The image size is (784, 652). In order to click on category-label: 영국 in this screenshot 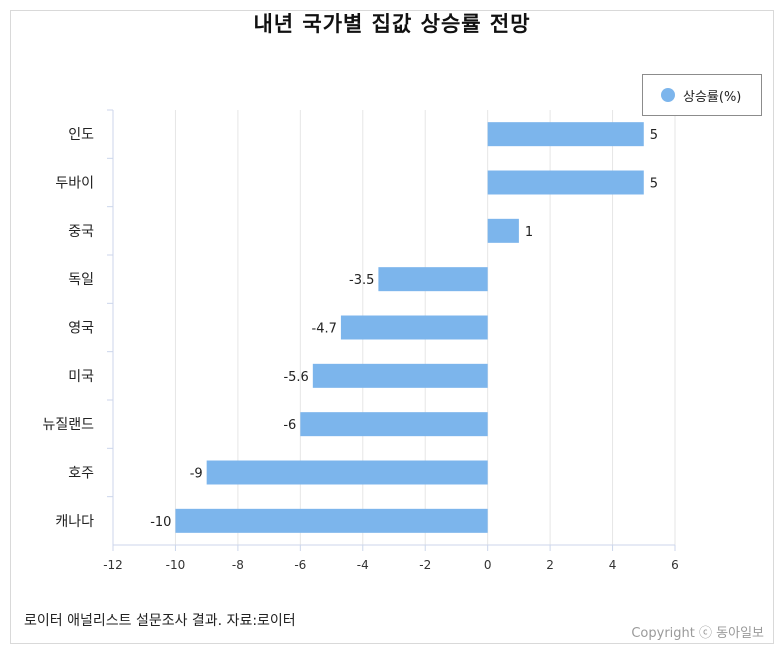, I will do `click(81, 329)`.